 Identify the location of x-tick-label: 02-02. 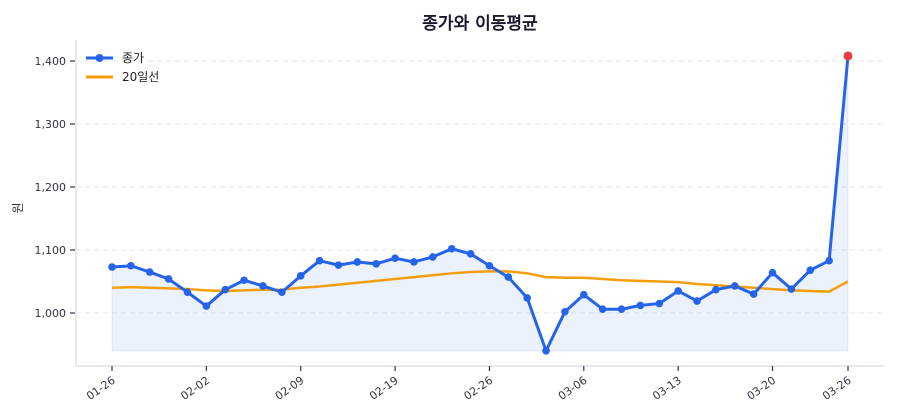
(195, 388).